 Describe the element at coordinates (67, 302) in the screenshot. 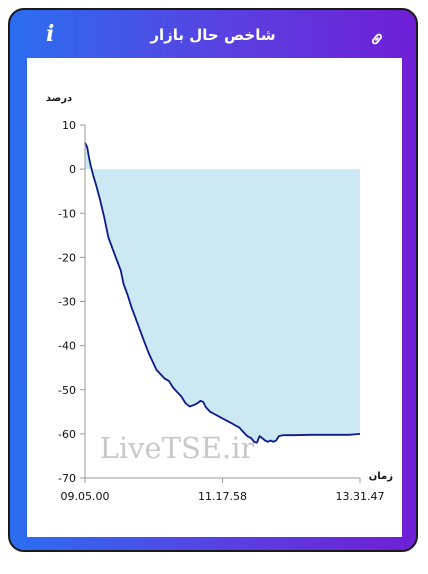

I see `y-tick-label: -30` at that location.